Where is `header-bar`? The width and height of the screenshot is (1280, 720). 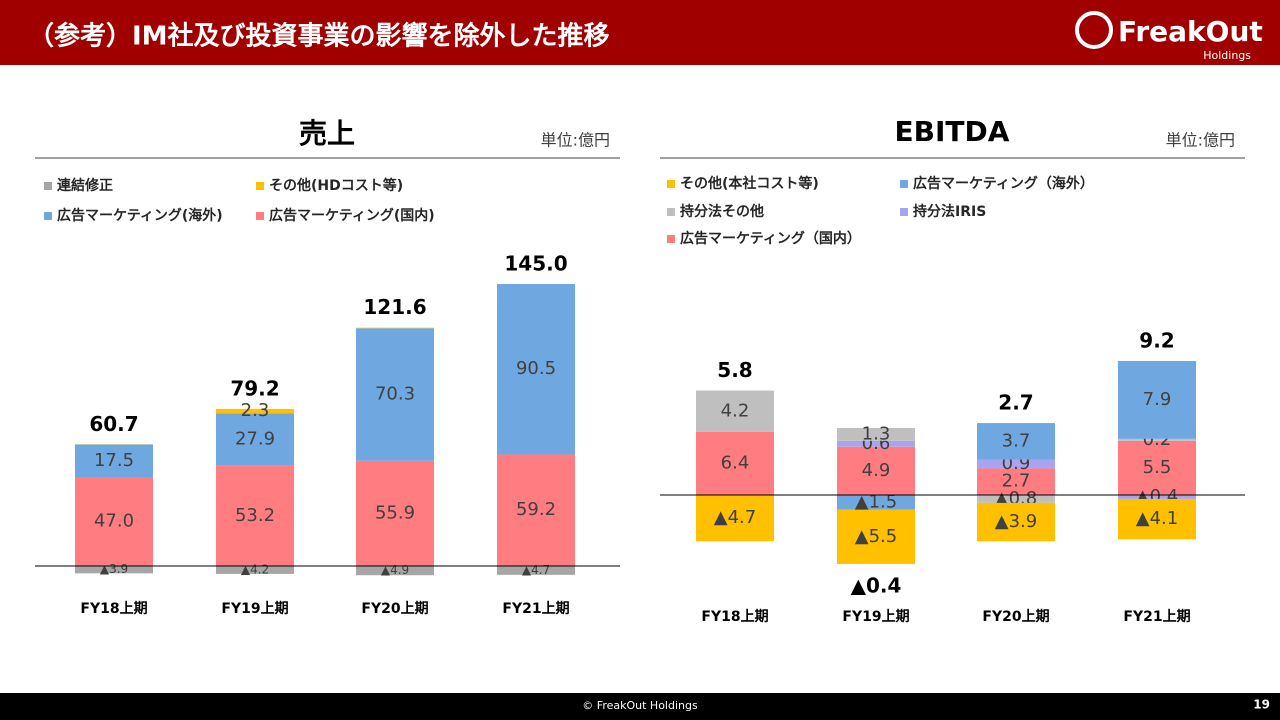 header-bar is located at coordinates (640, 32).